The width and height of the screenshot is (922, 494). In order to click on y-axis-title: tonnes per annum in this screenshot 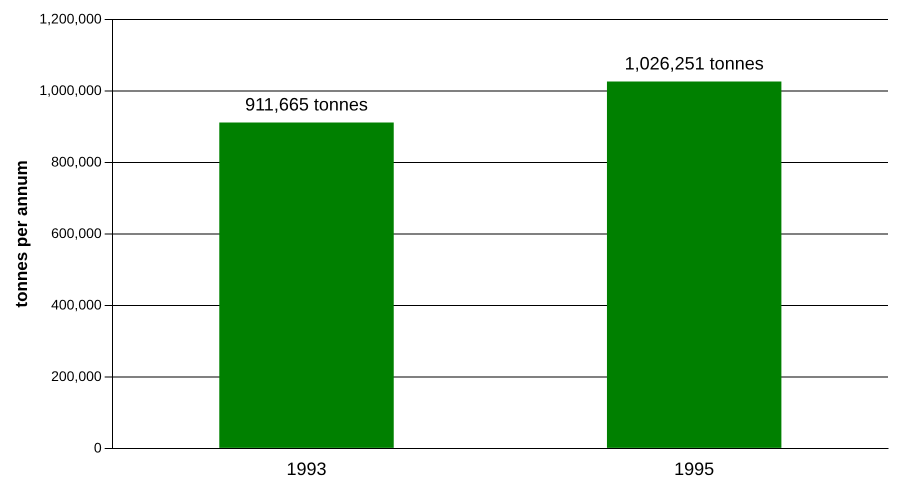, I will do `click(21, 234)`.